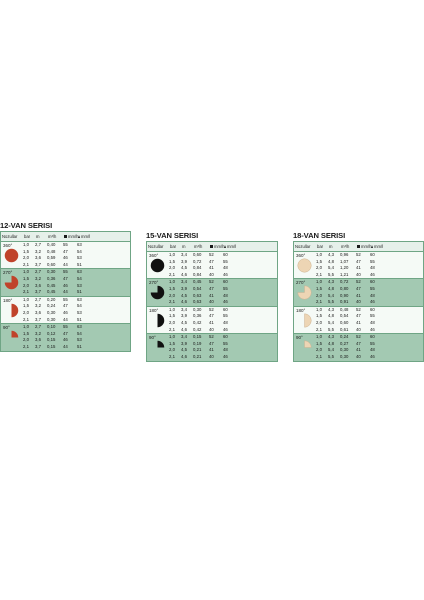 Image resolution: width=424 pixels, height=600 pixels. Describe the element at coordinates (364, 246) in the screenshot. I see `header-mm-square: mm/h` at that location.